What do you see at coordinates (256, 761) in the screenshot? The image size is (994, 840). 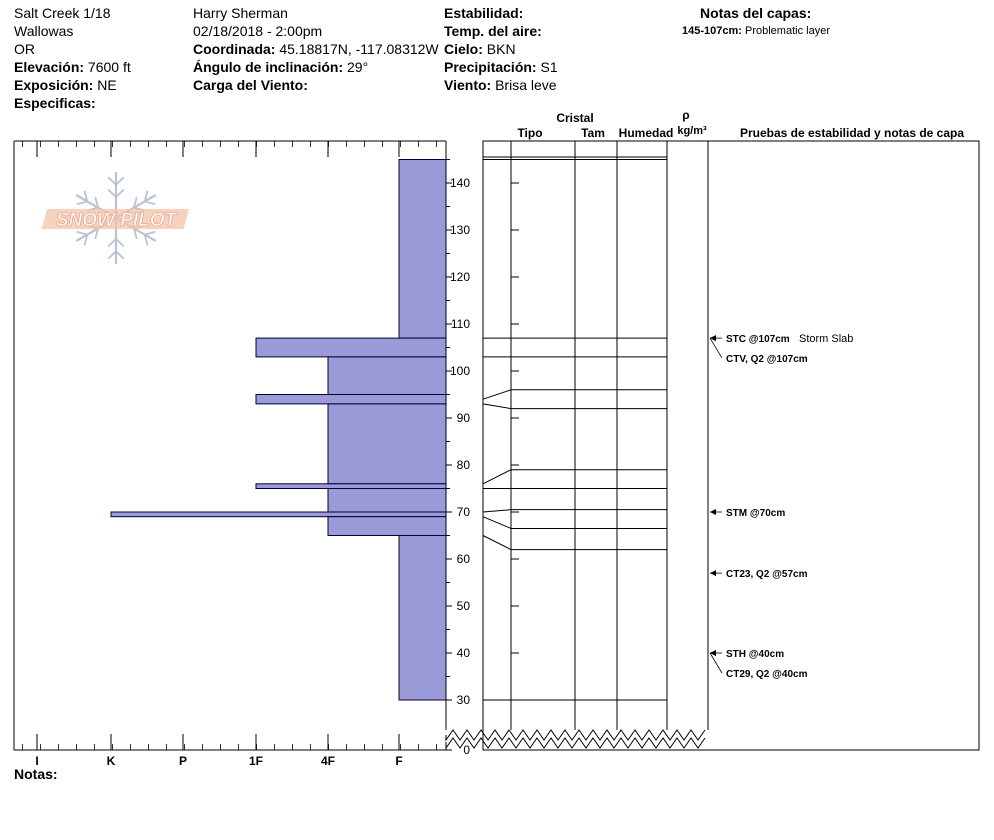 I see `hardness-label-1F: 1F` at bounding box center [256, 761].